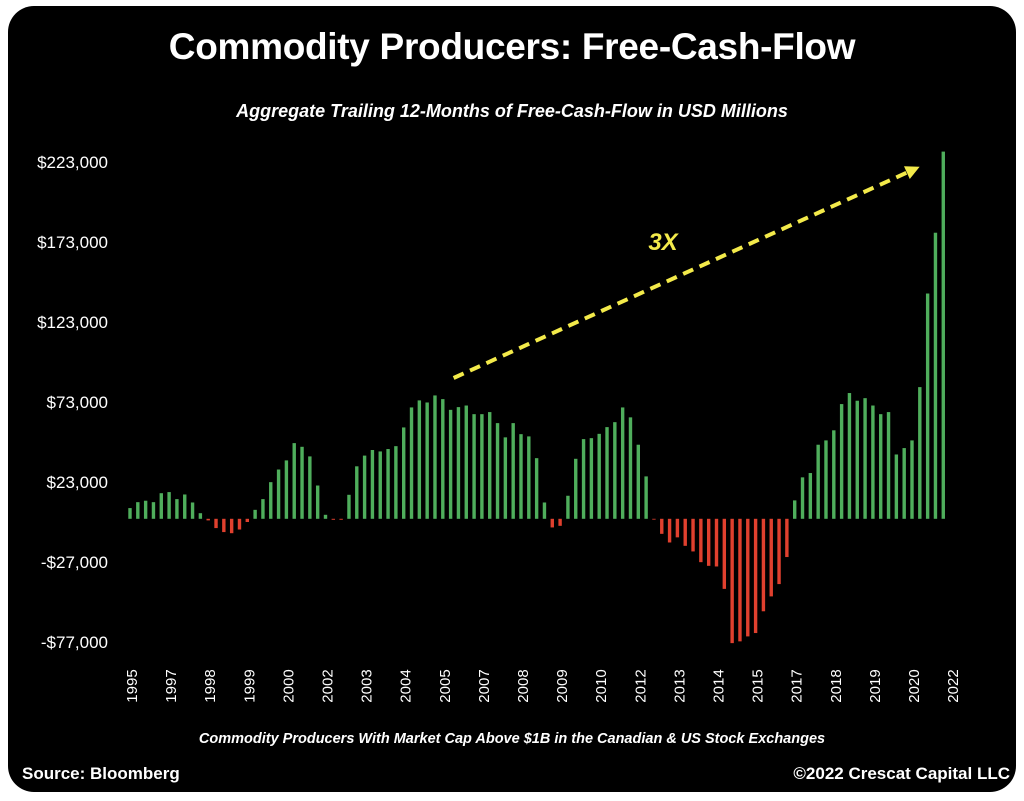 This screenshot has width=1024, height=801. I want to click on y-tick-label: $123,000, so click(72, 322).